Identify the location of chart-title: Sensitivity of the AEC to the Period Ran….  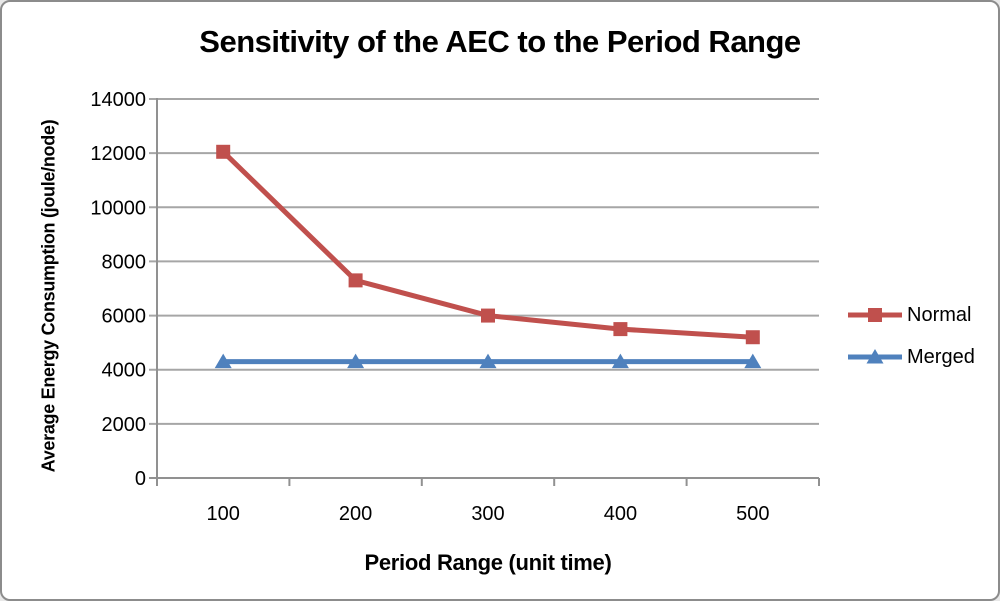
(500, 41).